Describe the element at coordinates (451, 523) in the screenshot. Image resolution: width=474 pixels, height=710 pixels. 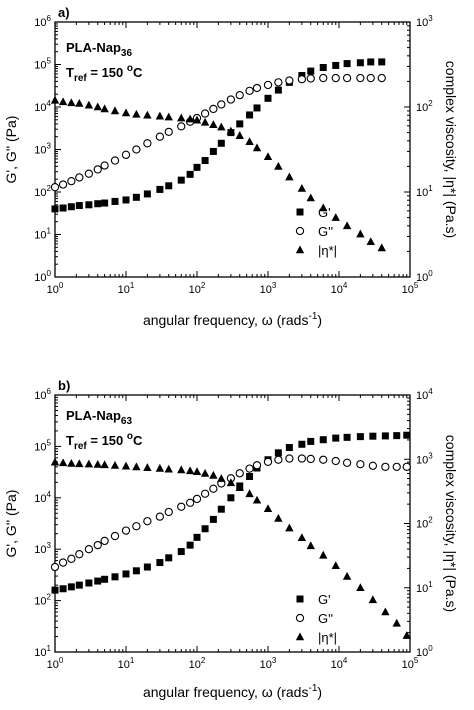
I see `y2-axis-label: complex viscosity, |η*| (Pa.s)` at that location.